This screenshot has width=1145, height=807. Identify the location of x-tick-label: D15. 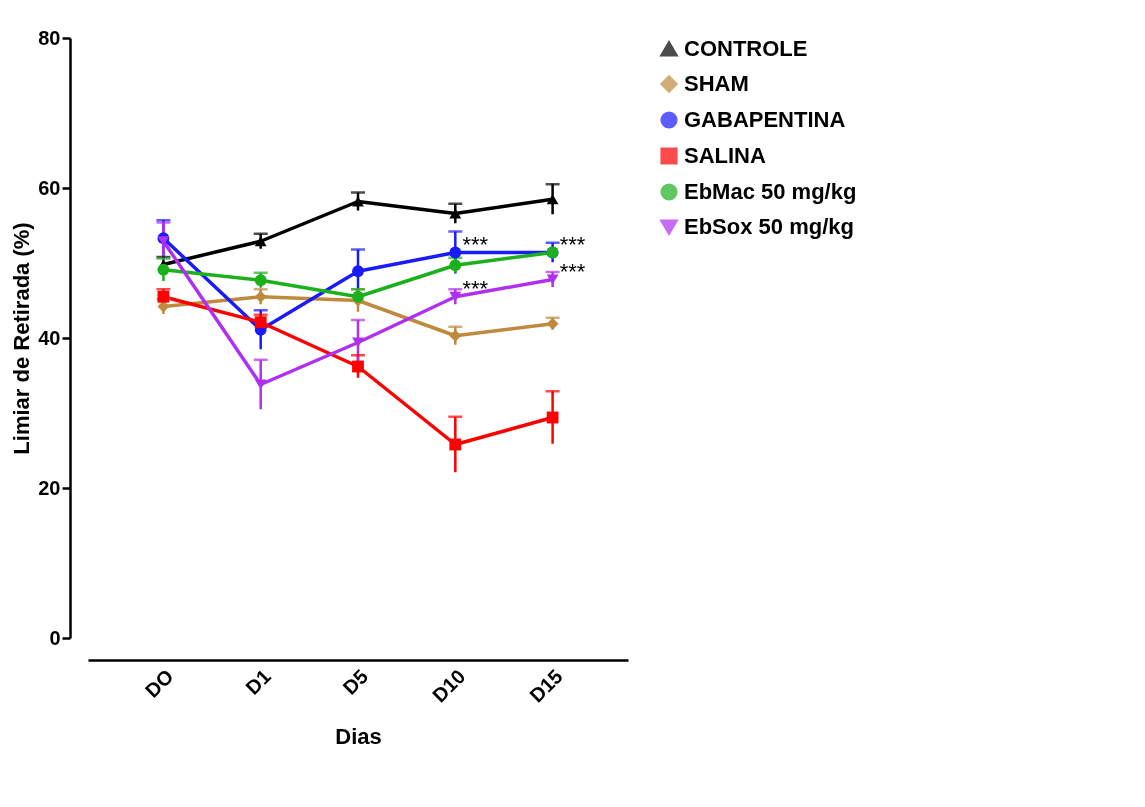
(546, 686).